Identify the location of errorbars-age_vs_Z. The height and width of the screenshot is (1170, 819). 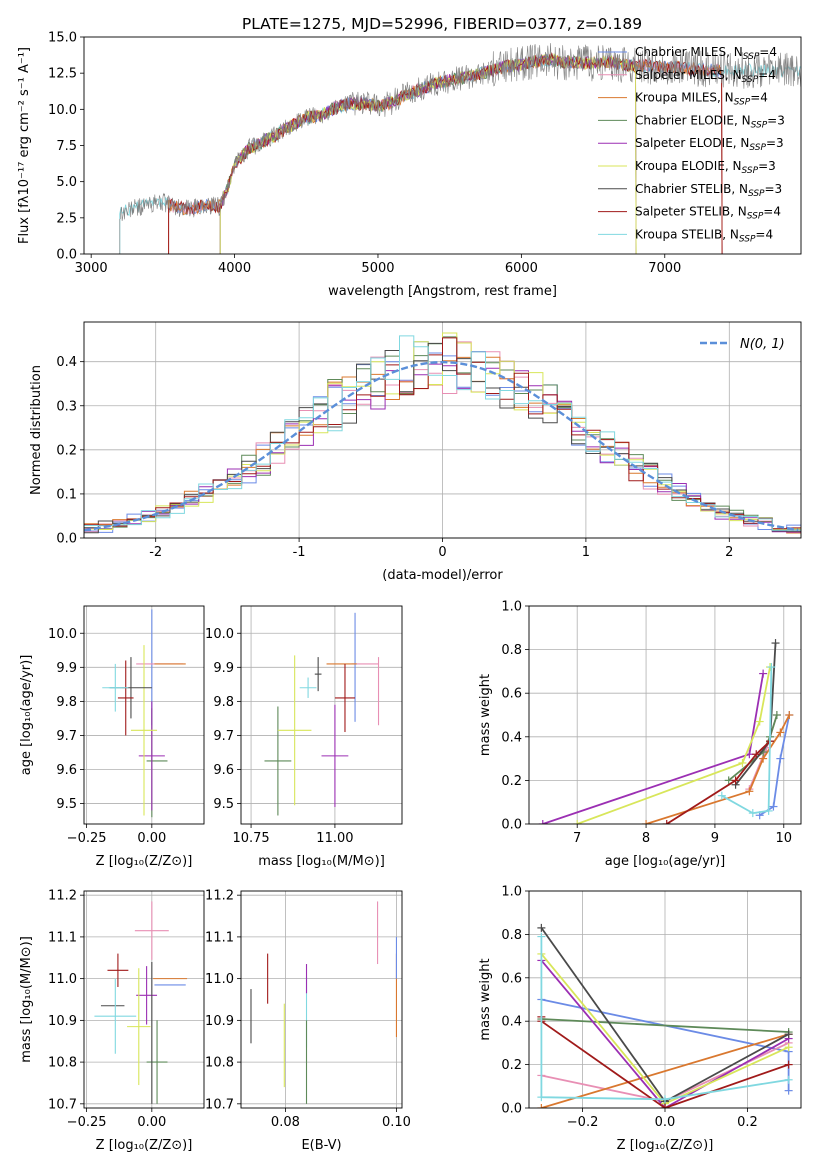
(144, 713).